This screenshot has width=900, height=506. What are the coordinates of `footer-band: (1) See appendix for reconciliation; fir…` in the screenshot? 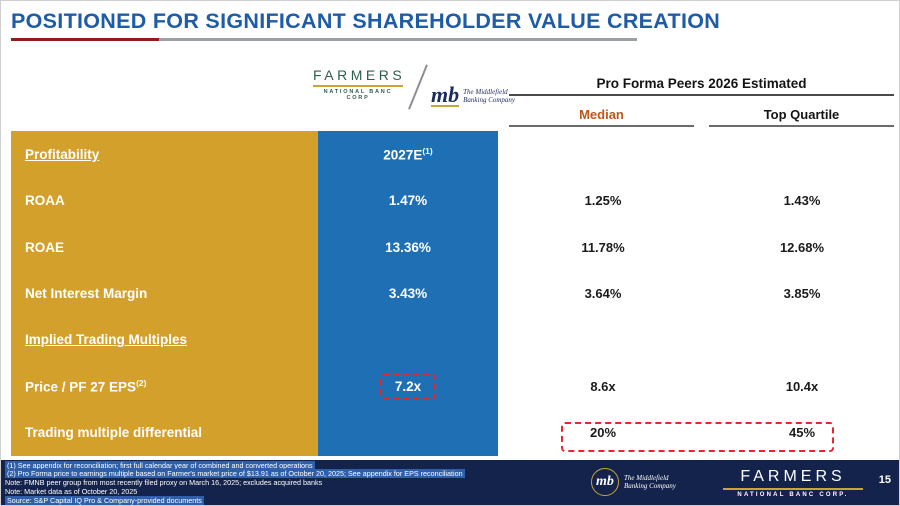 It's located at (450, 483).